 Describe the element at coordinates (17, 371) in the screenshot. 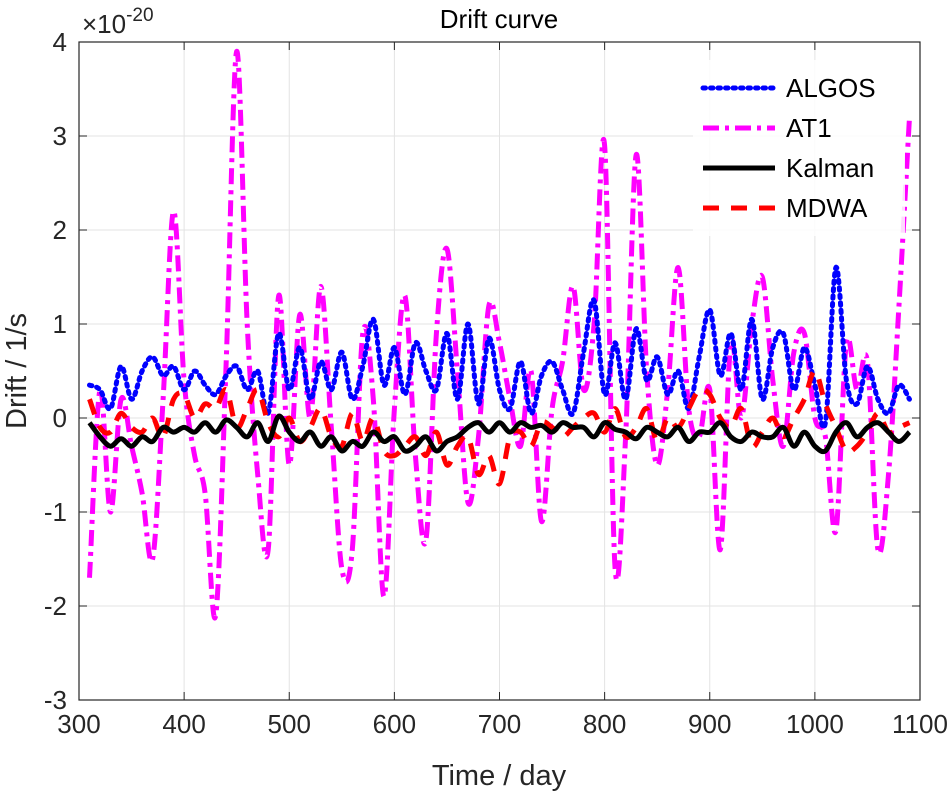

I see `y-axis-title: Drift / 1/s` at that location.